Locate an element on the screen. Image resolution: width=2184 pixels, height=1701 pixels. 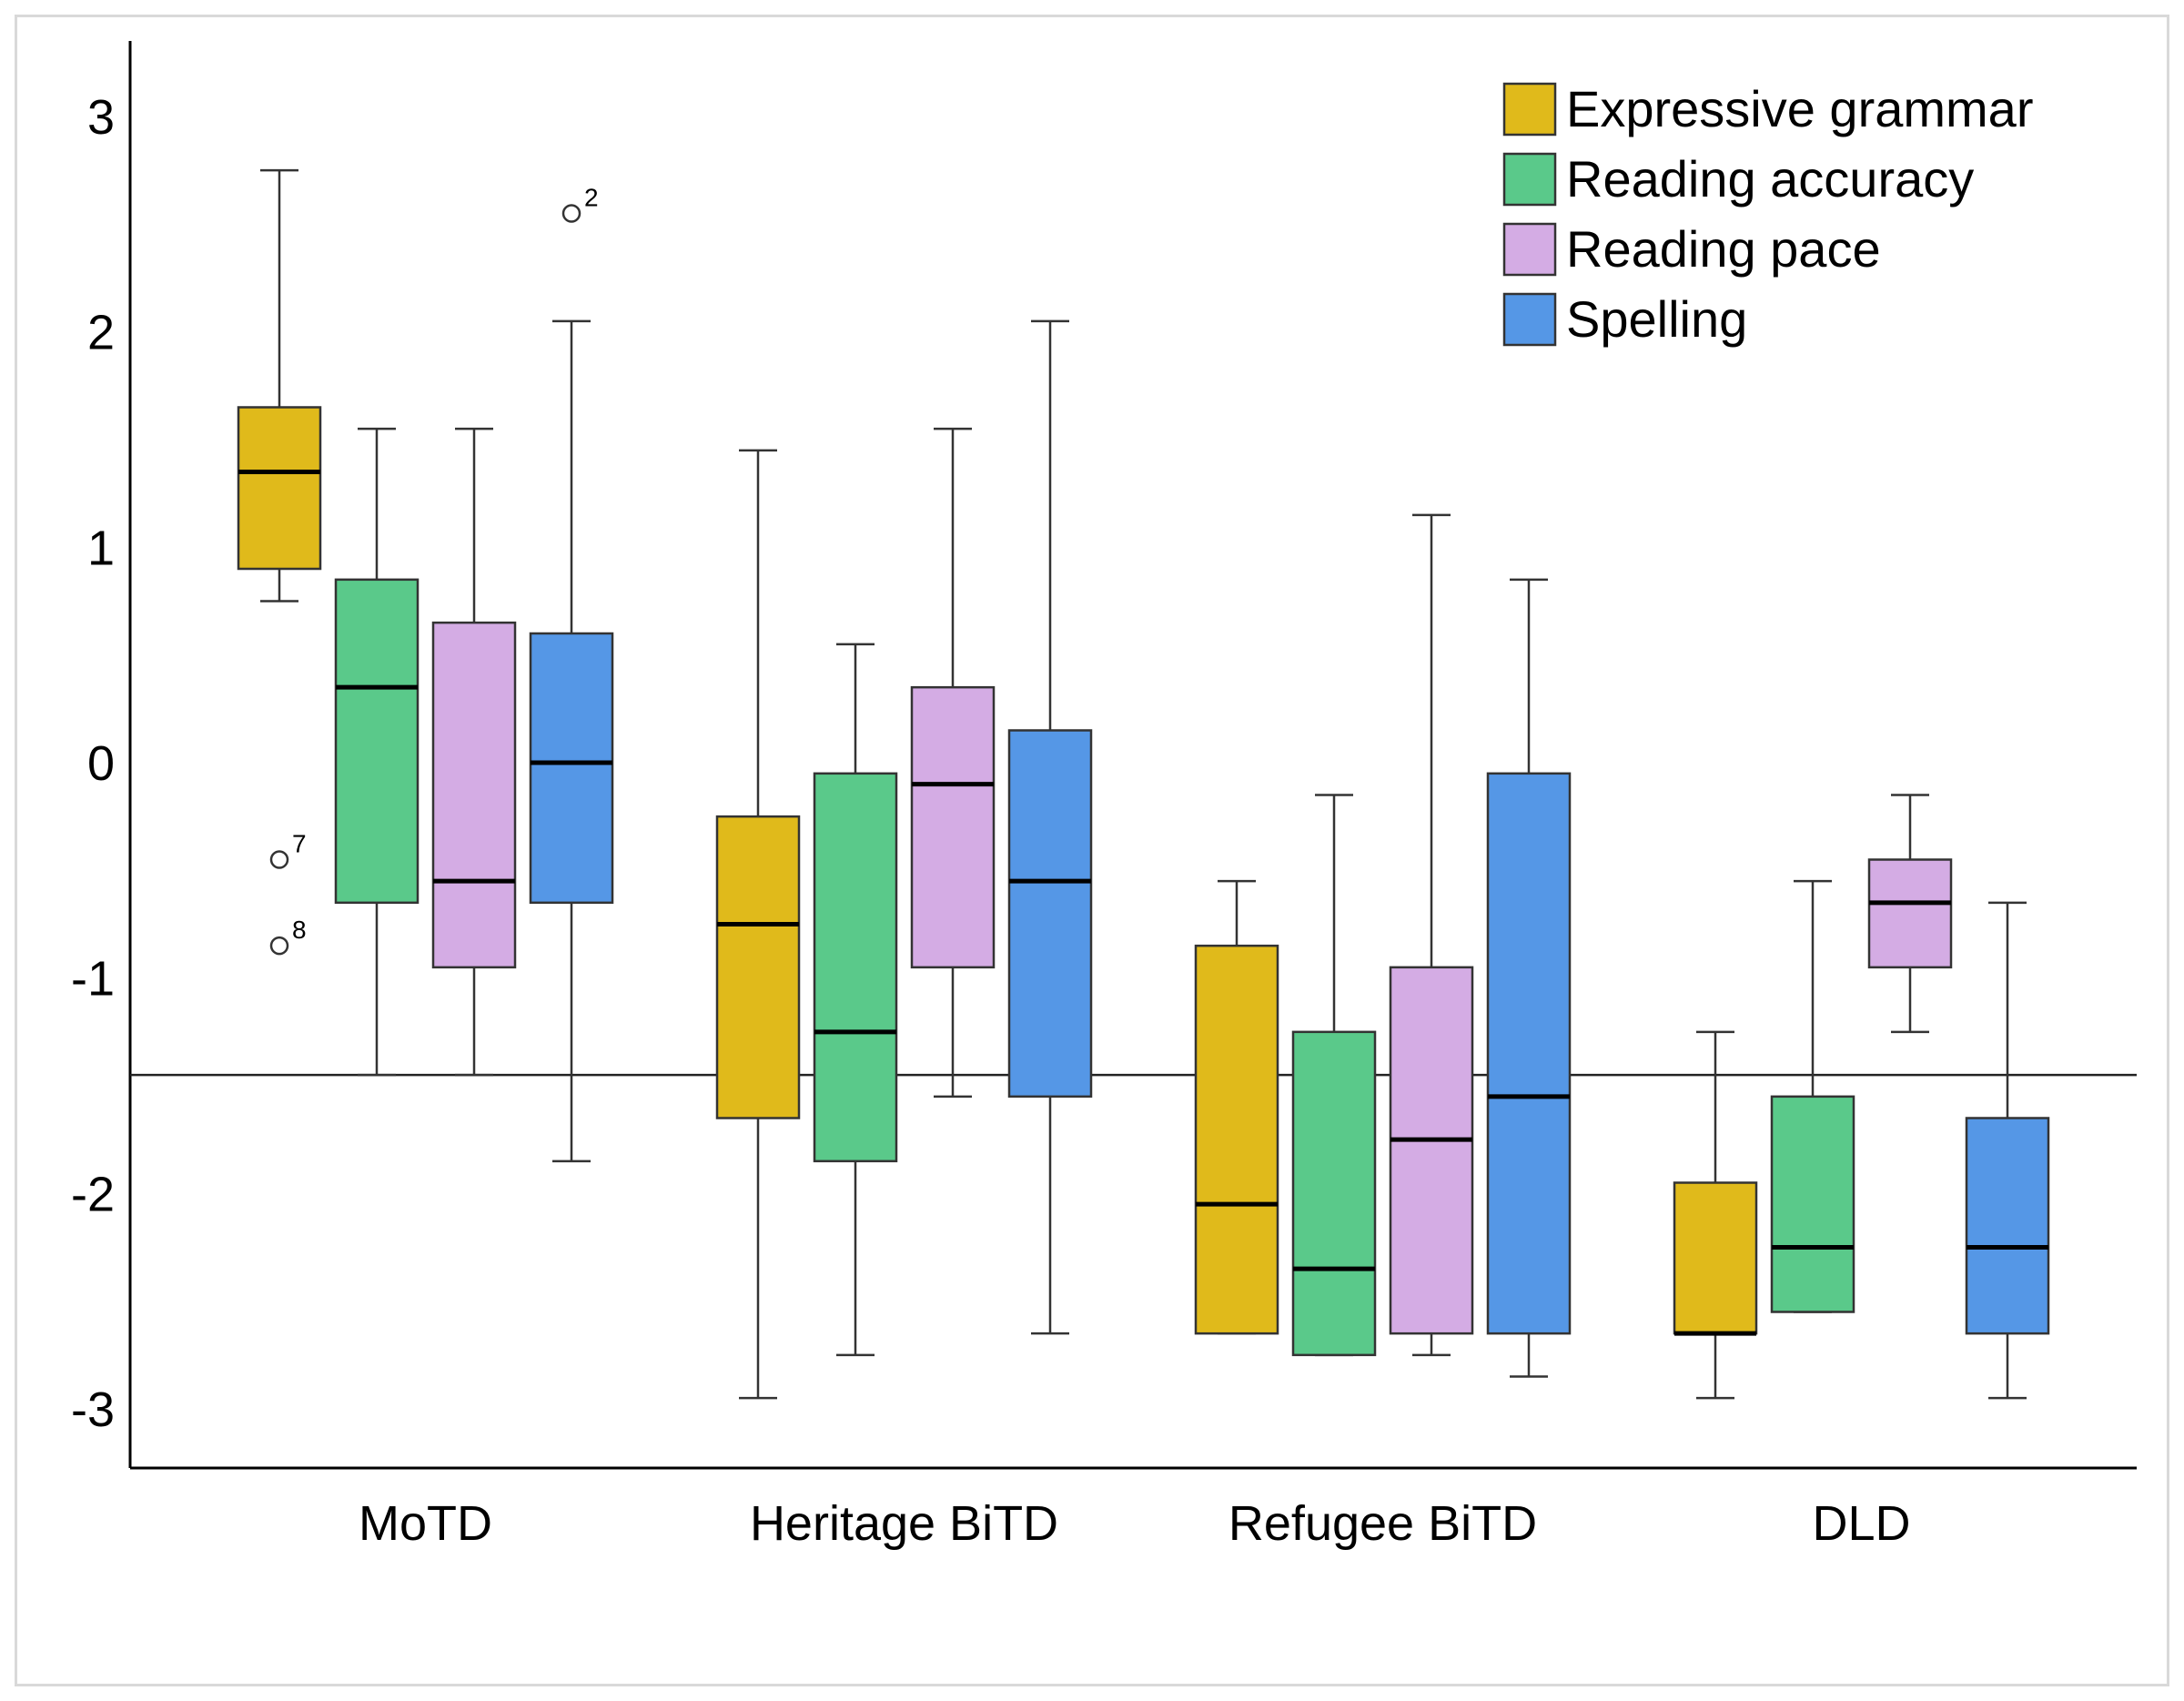
box-reading-accuracy-dld is located at coordinates (1813, 1204).